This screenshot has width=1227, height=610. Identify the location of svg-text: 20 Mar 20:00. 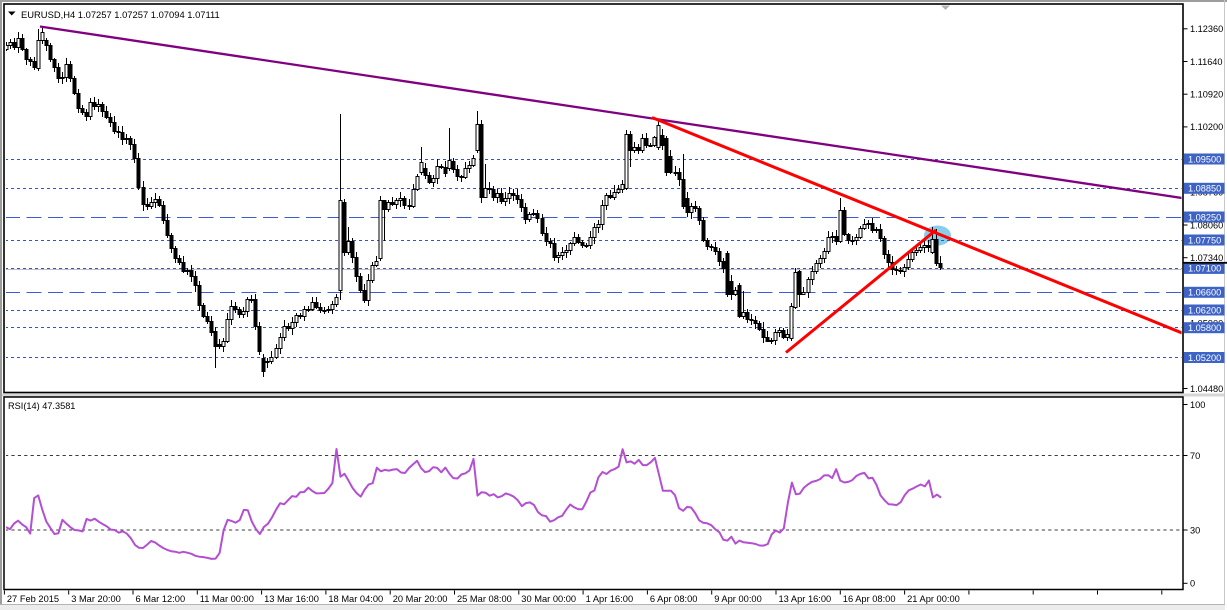
(420, 599).